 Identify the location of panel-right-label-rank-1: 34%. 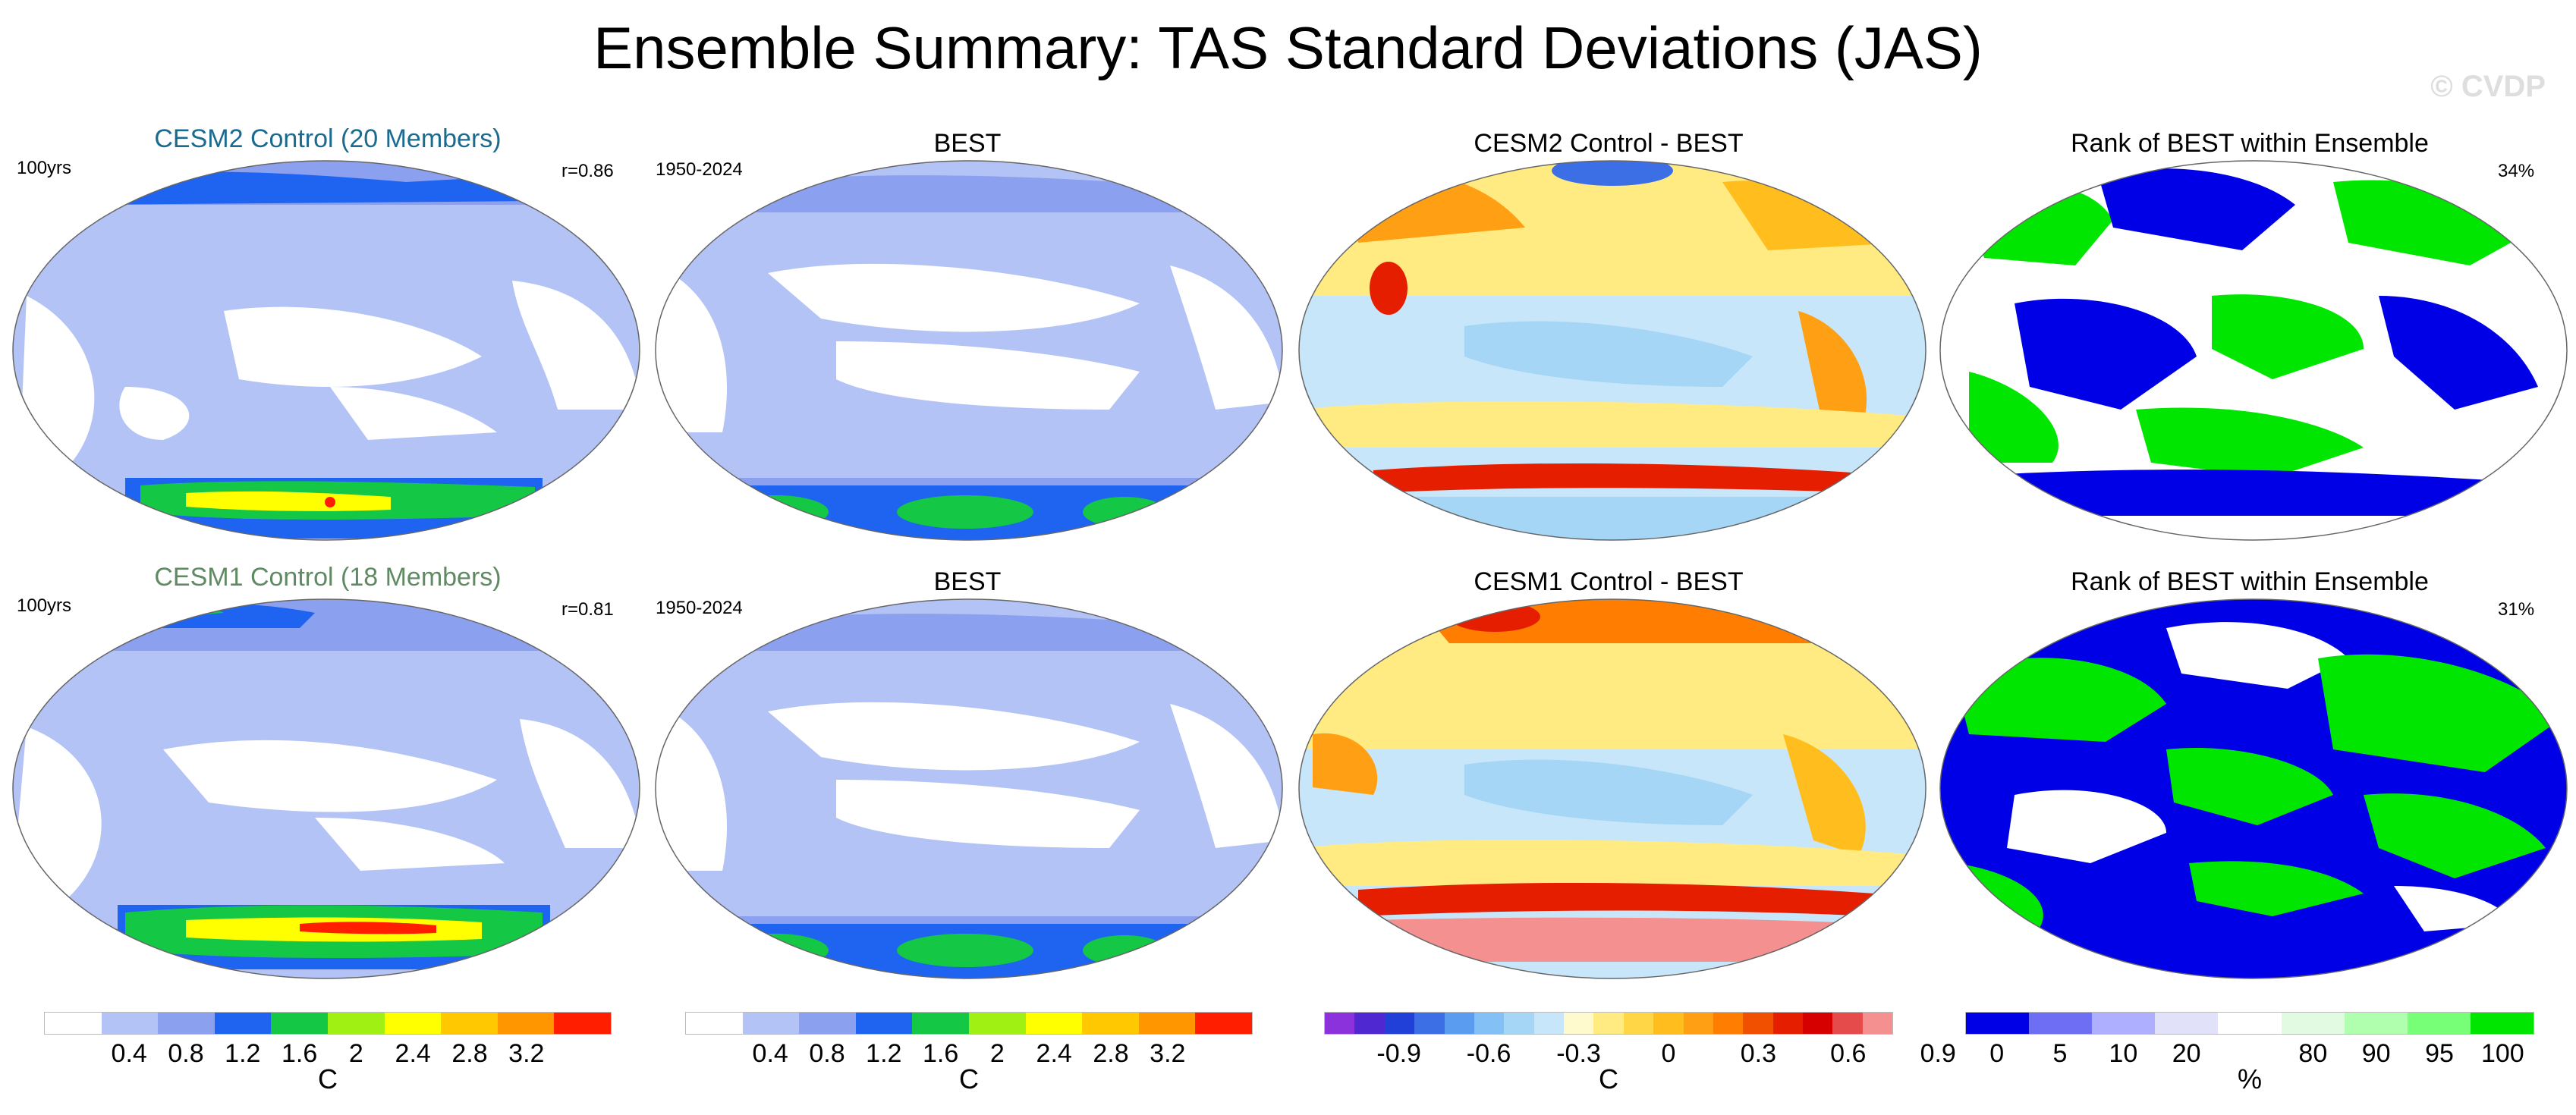
(2516, 171).